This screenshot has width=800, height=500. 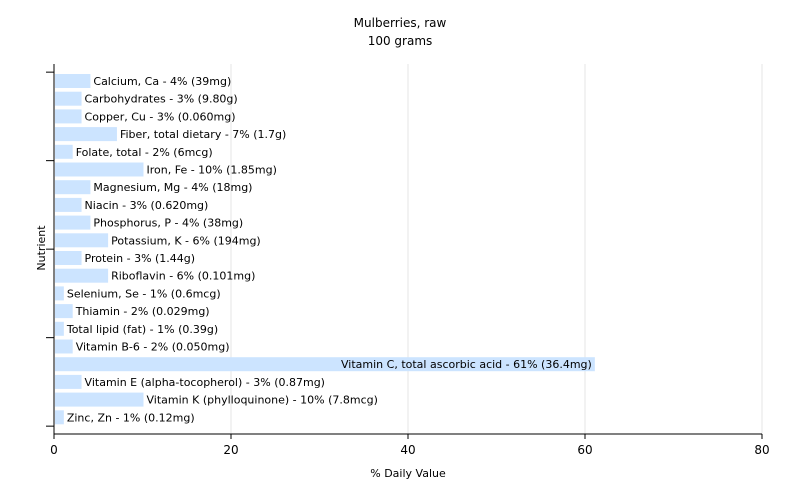 I want to click on bar-label: Copper, Cu - 3% (0.060mg), so click(x=160, y=116).